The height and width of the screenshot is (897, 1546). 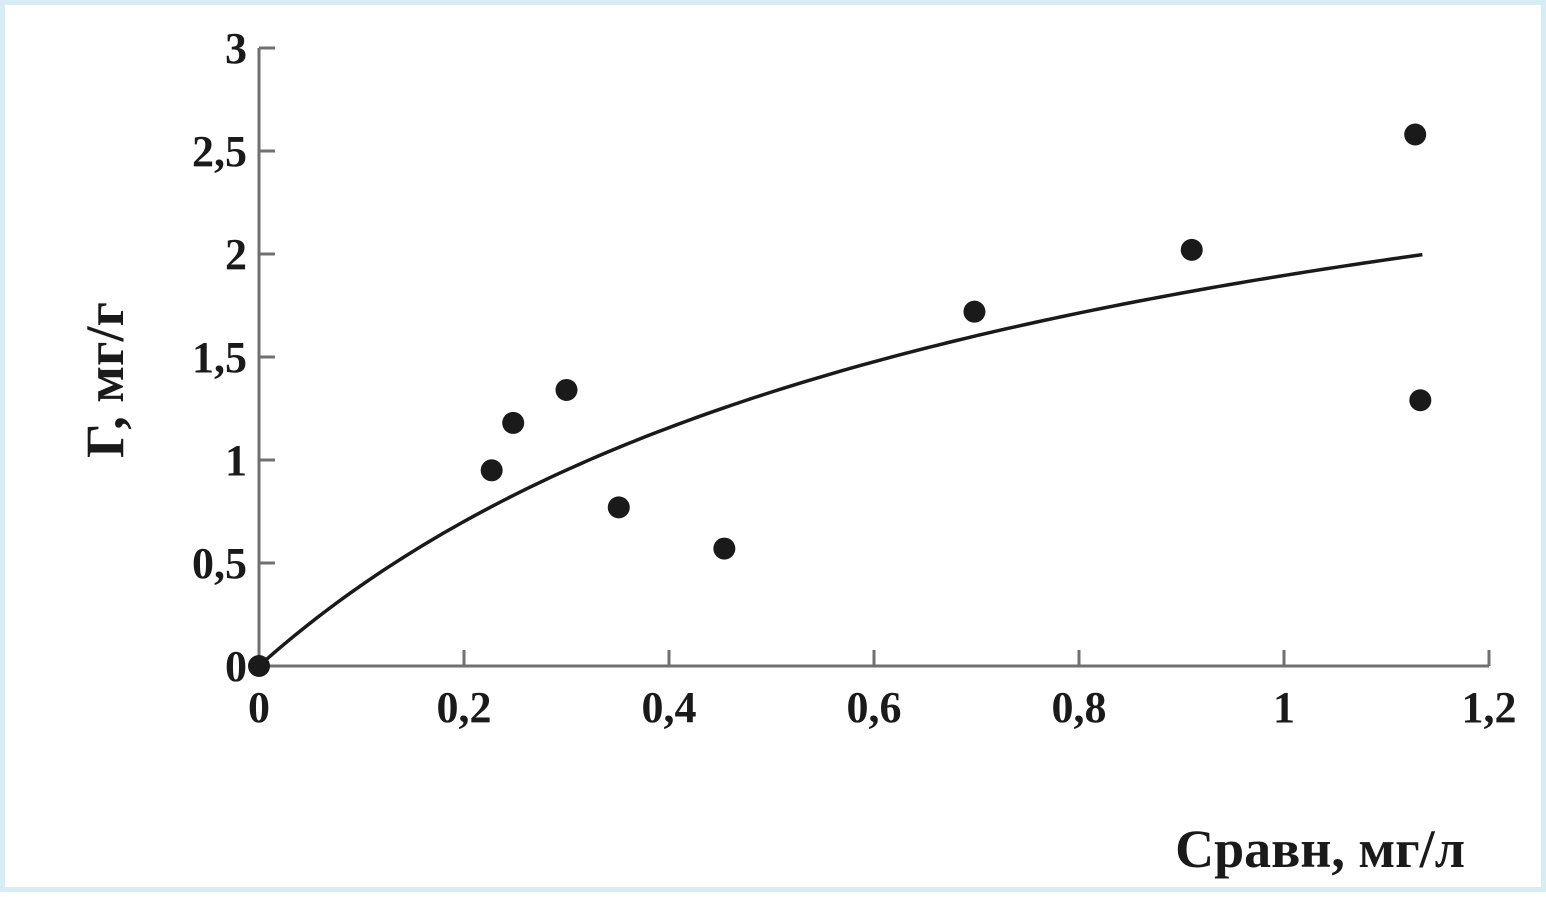 I want to click on x-ticks: 0 0,2 0,4 0,6 0,8 1 1,2, so click(x=882, y=691).